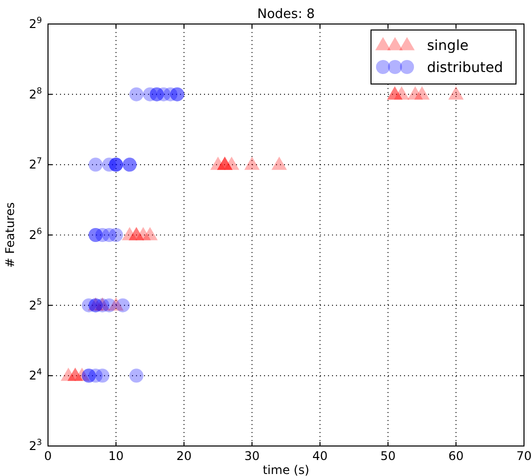  I want to click on legend-label: distributed, so click(465, 68).